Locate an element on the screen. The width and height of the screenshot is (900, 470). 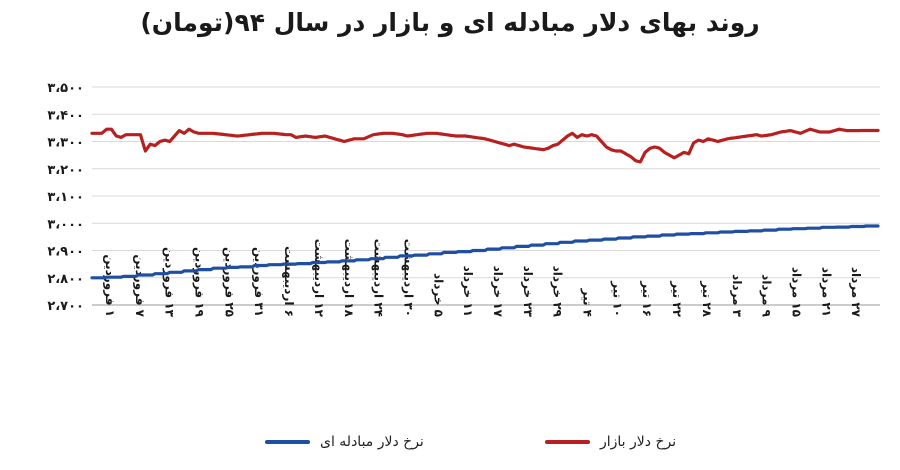
legend-swatch-official is located at coordinates (287, 442).